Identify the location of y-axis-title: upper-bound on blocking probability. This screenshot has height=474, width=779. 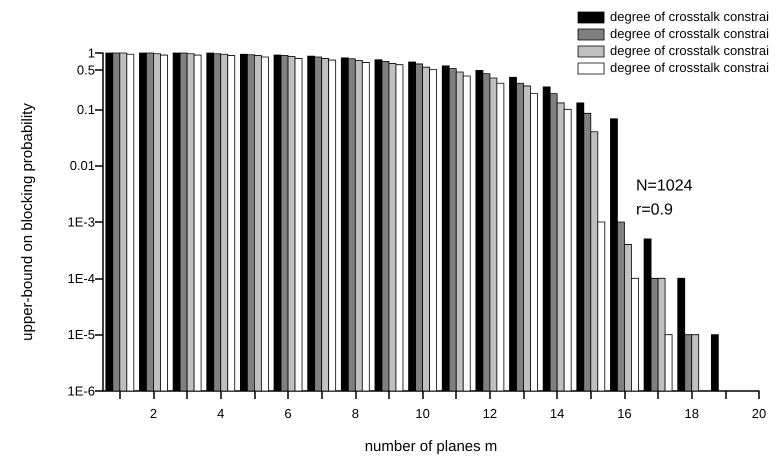
(27, 221).